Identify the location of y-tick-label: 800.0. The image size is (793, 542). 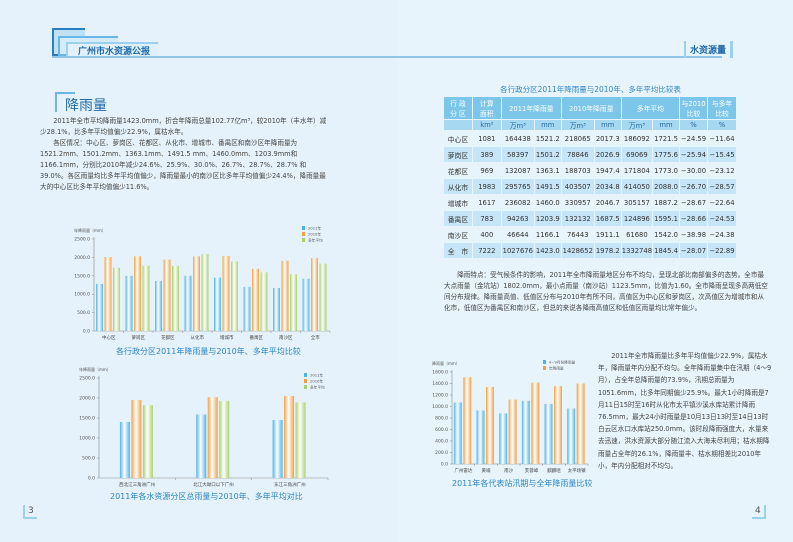
(441, 419).